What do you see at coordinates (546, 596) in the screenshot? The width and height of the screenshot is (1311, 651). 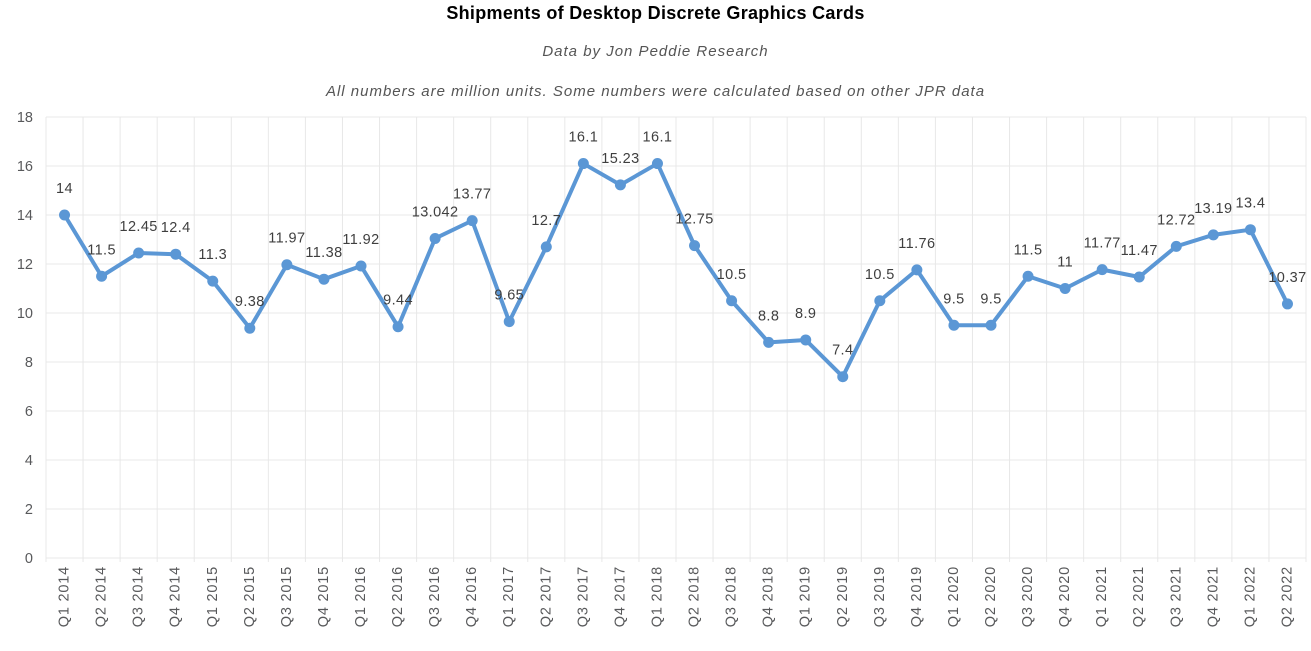 I see `x-axis-category-label: Q2 2017` at bounding box center [546, 596].